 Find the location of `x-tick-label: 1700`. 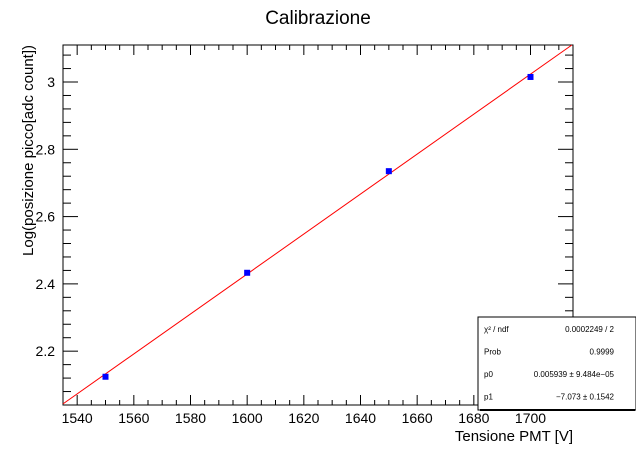

x-tick-label: 1700 is located at coordinates (530, 418).